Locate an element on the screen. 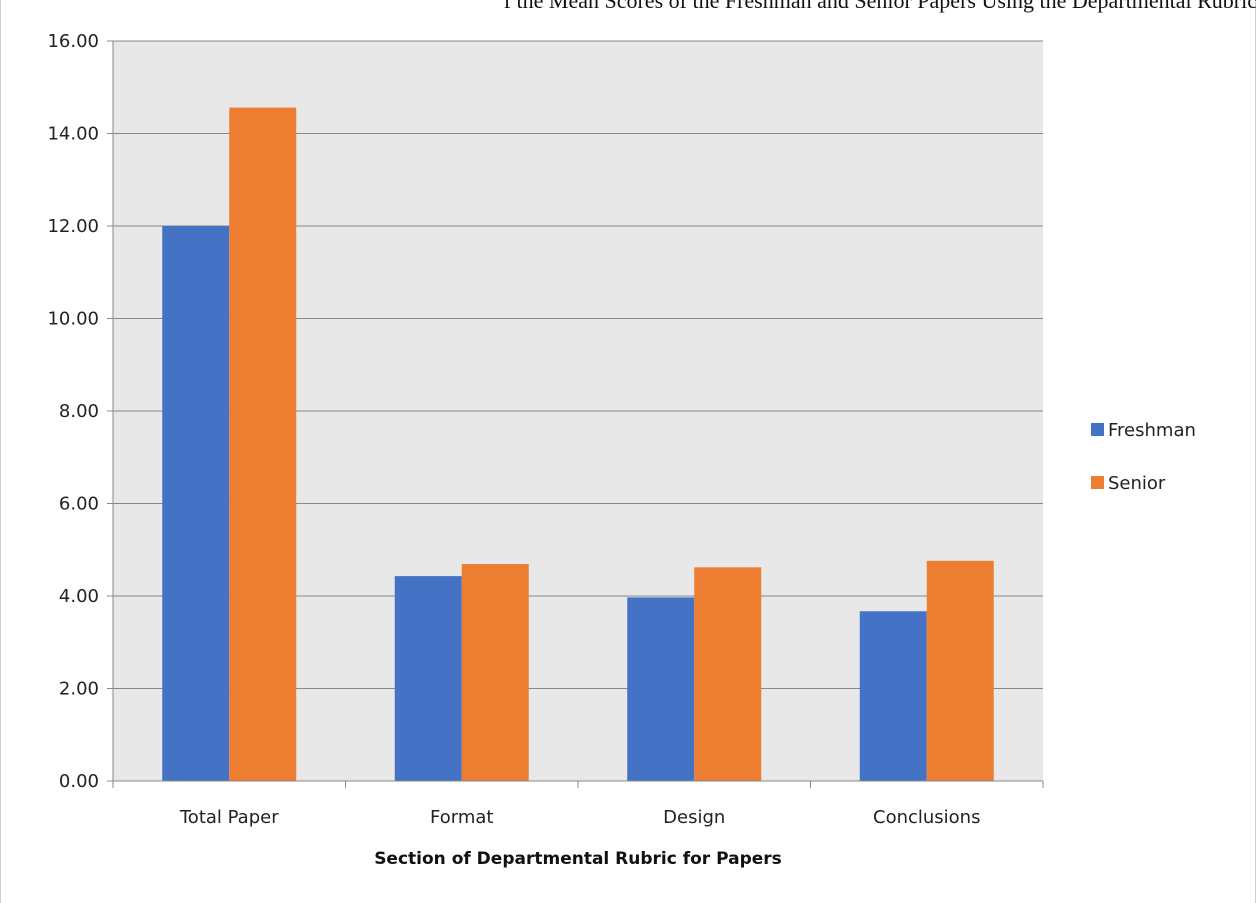  bar-senior-design is located at coordinates (728, 674).